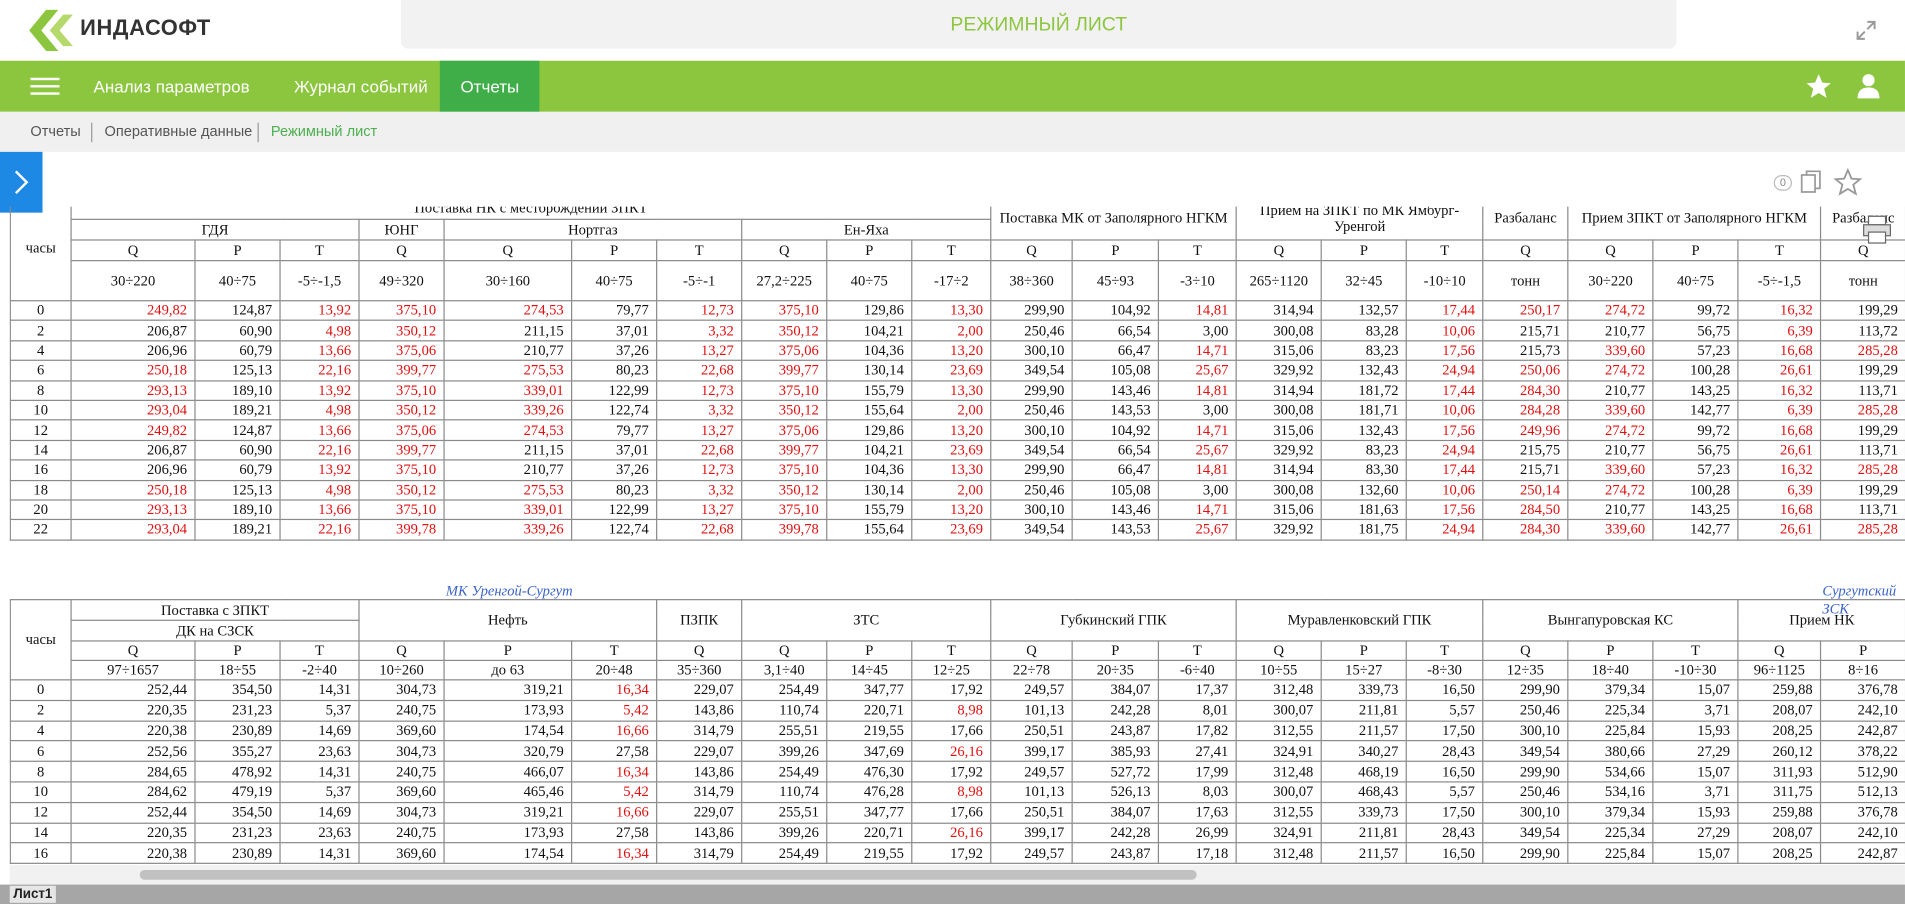 The width and height of the screenshot is (1905, 904). I want to click on value-cell: 2,00, so click(951, 331).